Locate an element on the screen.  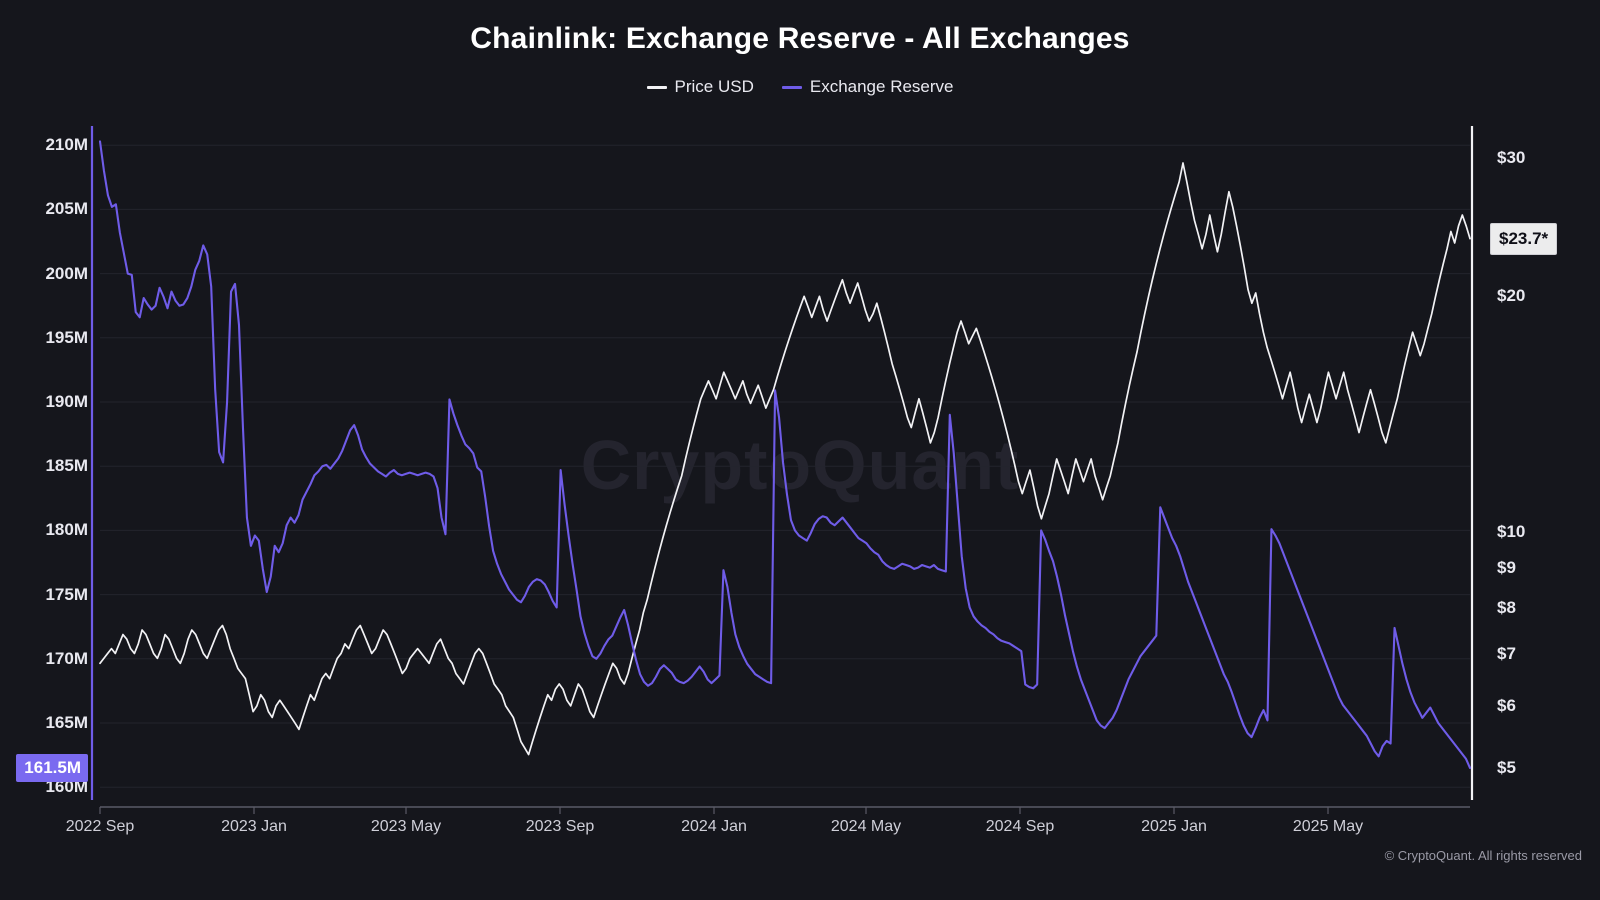
right-axis-tick-label: $10 is located at coordinates (1511, 532).